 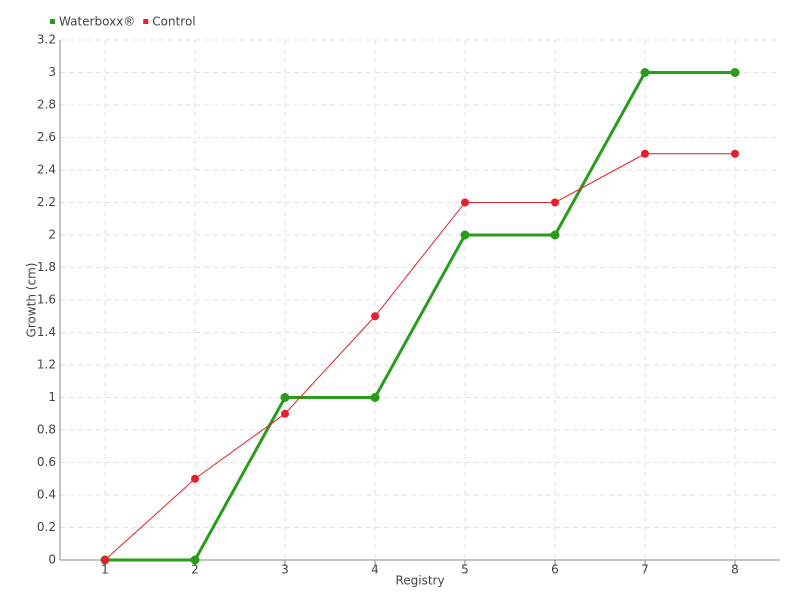 What do you see at coordinates (46, 462) in the screenshot?
I see `y-tick-label: 0.6` at bounding box center [46, 462].